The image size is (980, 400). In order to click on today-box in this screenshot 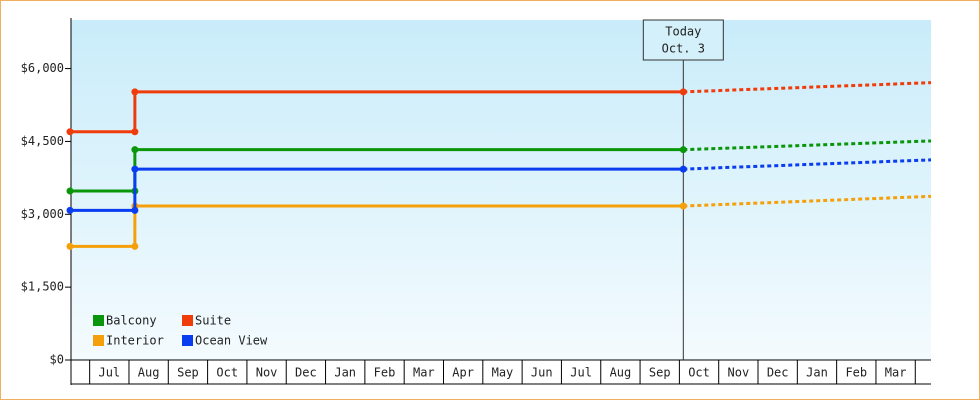, I will do `click(683, 40)`.